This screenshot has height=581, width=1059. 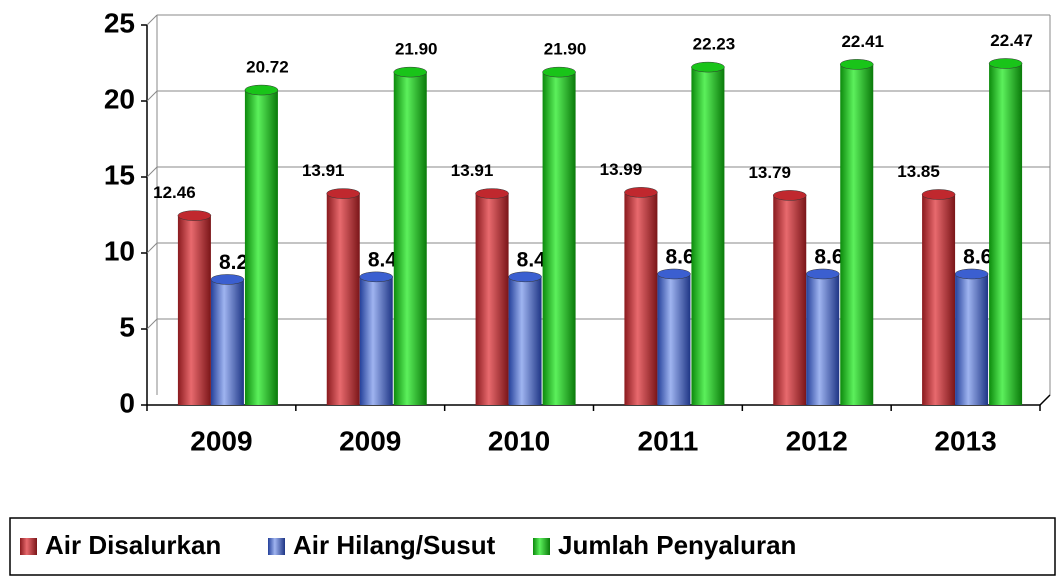 What do you see at coordinates (621, 169) in the screenshot?
I see `value-label: 13.99` at bounding box center [621, 169].